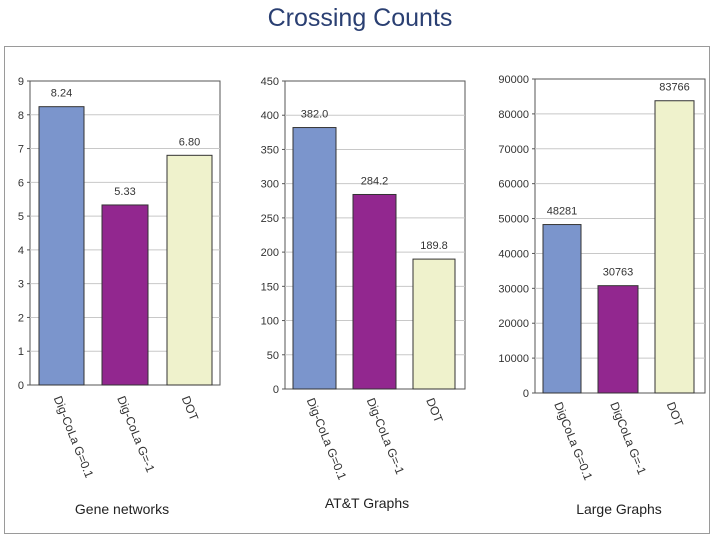 The height and width of the screenshot is (540, 720). What do you see at coordinates (513, 115) in the screenshot?
I see `y-tick-label: 80000` at bounding box center [513, 115].